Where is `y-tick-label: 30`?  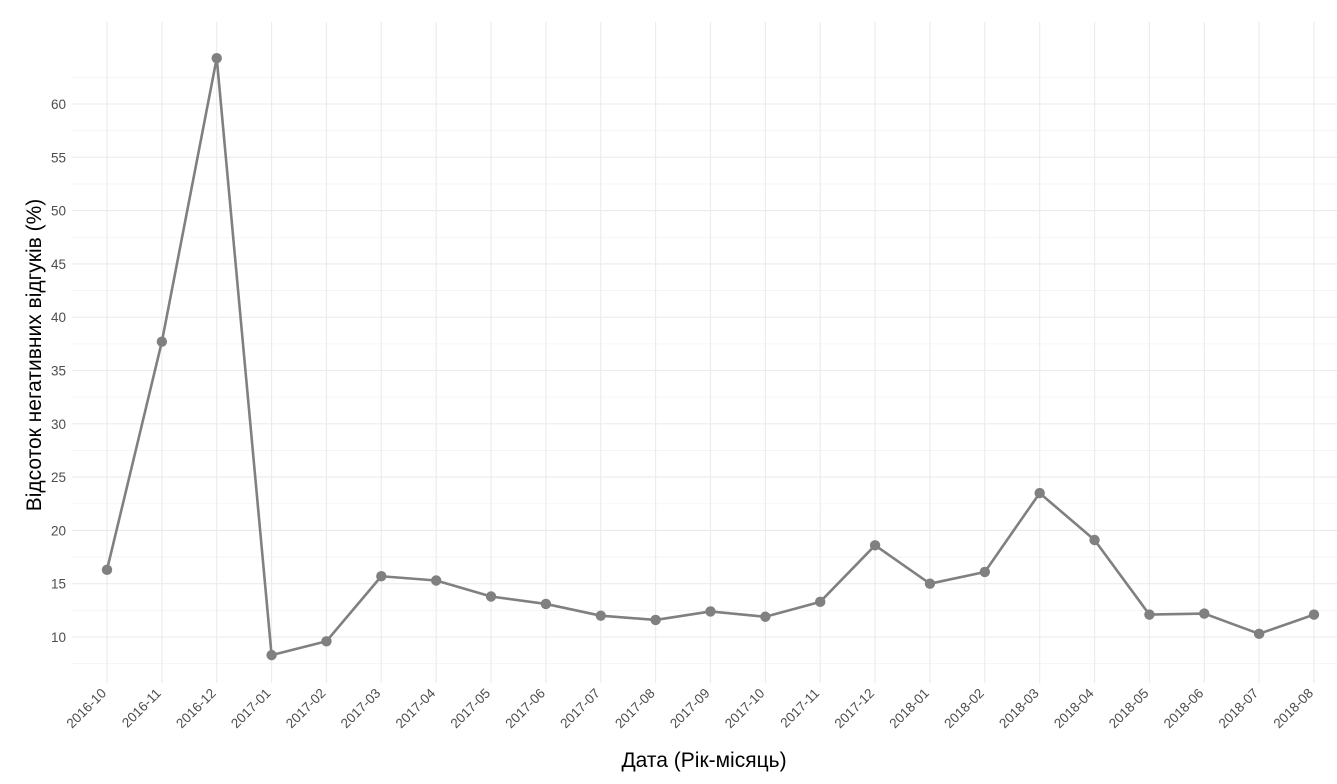 y-tick-label: 30 is located at coordinates (58, 424).